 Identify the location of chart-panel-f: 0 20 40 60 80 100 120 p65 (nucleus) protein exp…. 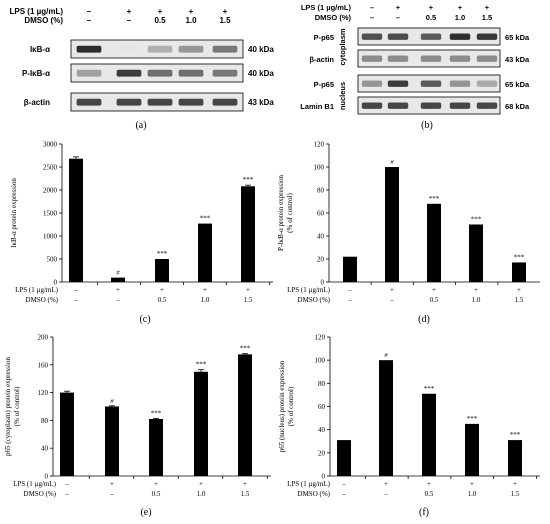
(409, 416).